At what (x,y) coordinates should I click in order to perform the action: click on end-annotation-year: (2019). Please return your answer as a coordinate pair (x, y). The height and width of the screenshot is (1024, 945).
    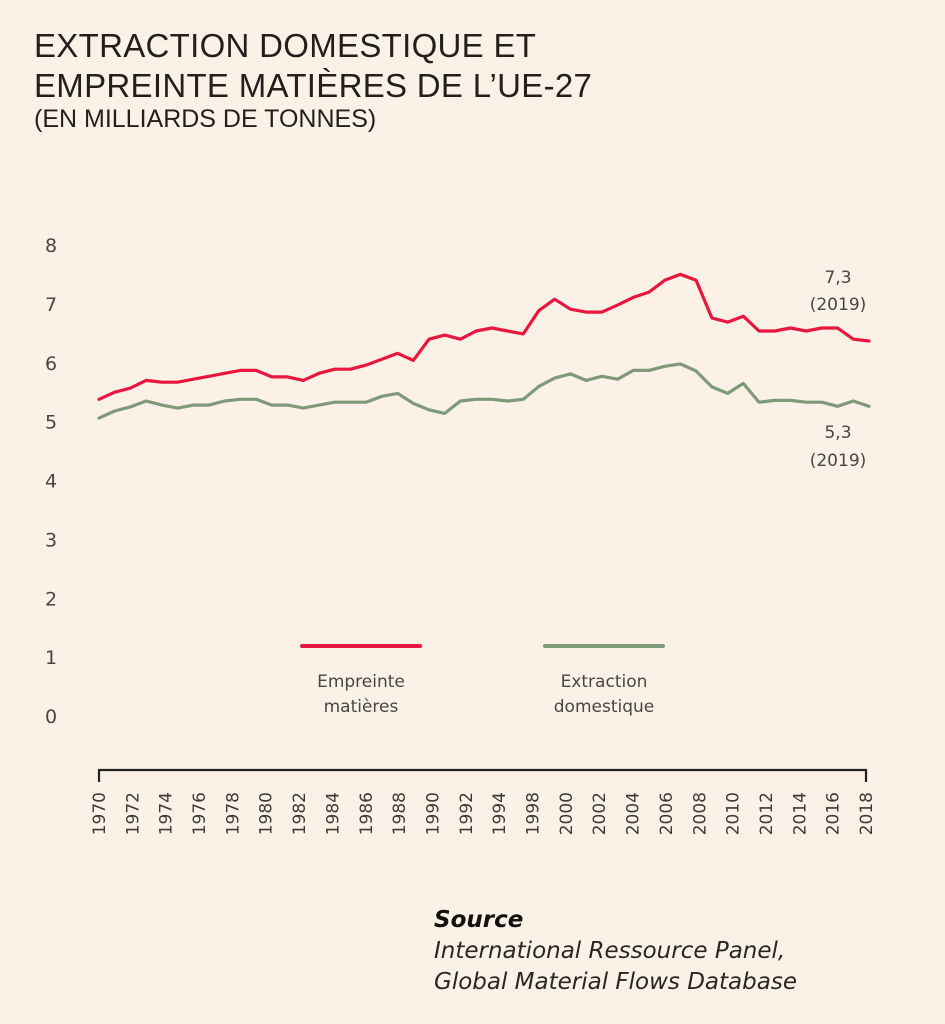
    Looking at the image, I should click on (838, 305).